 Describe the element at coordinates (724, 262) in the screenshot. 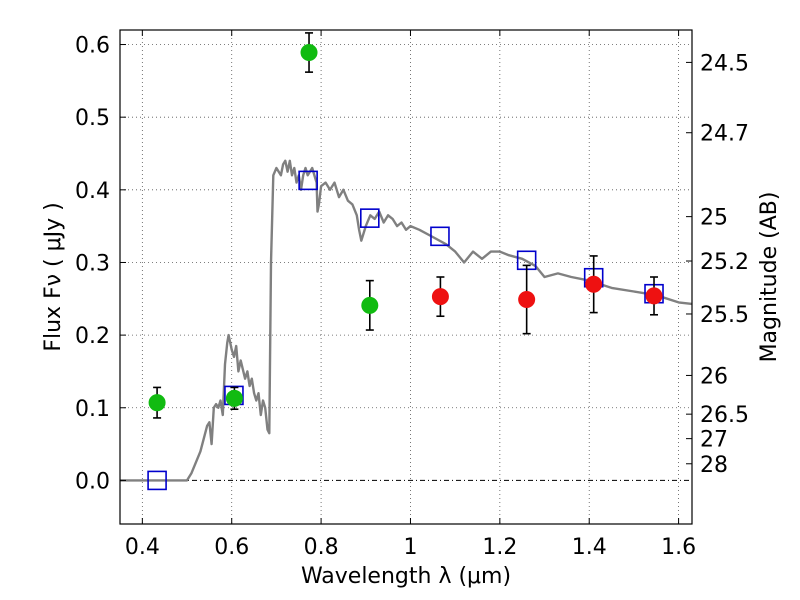

I see `magnitude-tick-label: 25.2` at that location.